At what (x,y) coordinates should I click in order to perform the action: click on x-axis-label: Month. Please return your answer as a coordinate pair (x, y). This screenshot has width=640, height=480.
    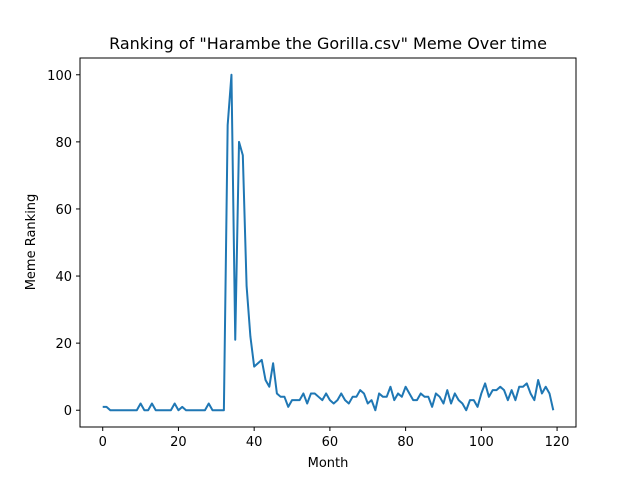
    Looking at the image, I should click on (328, 463).